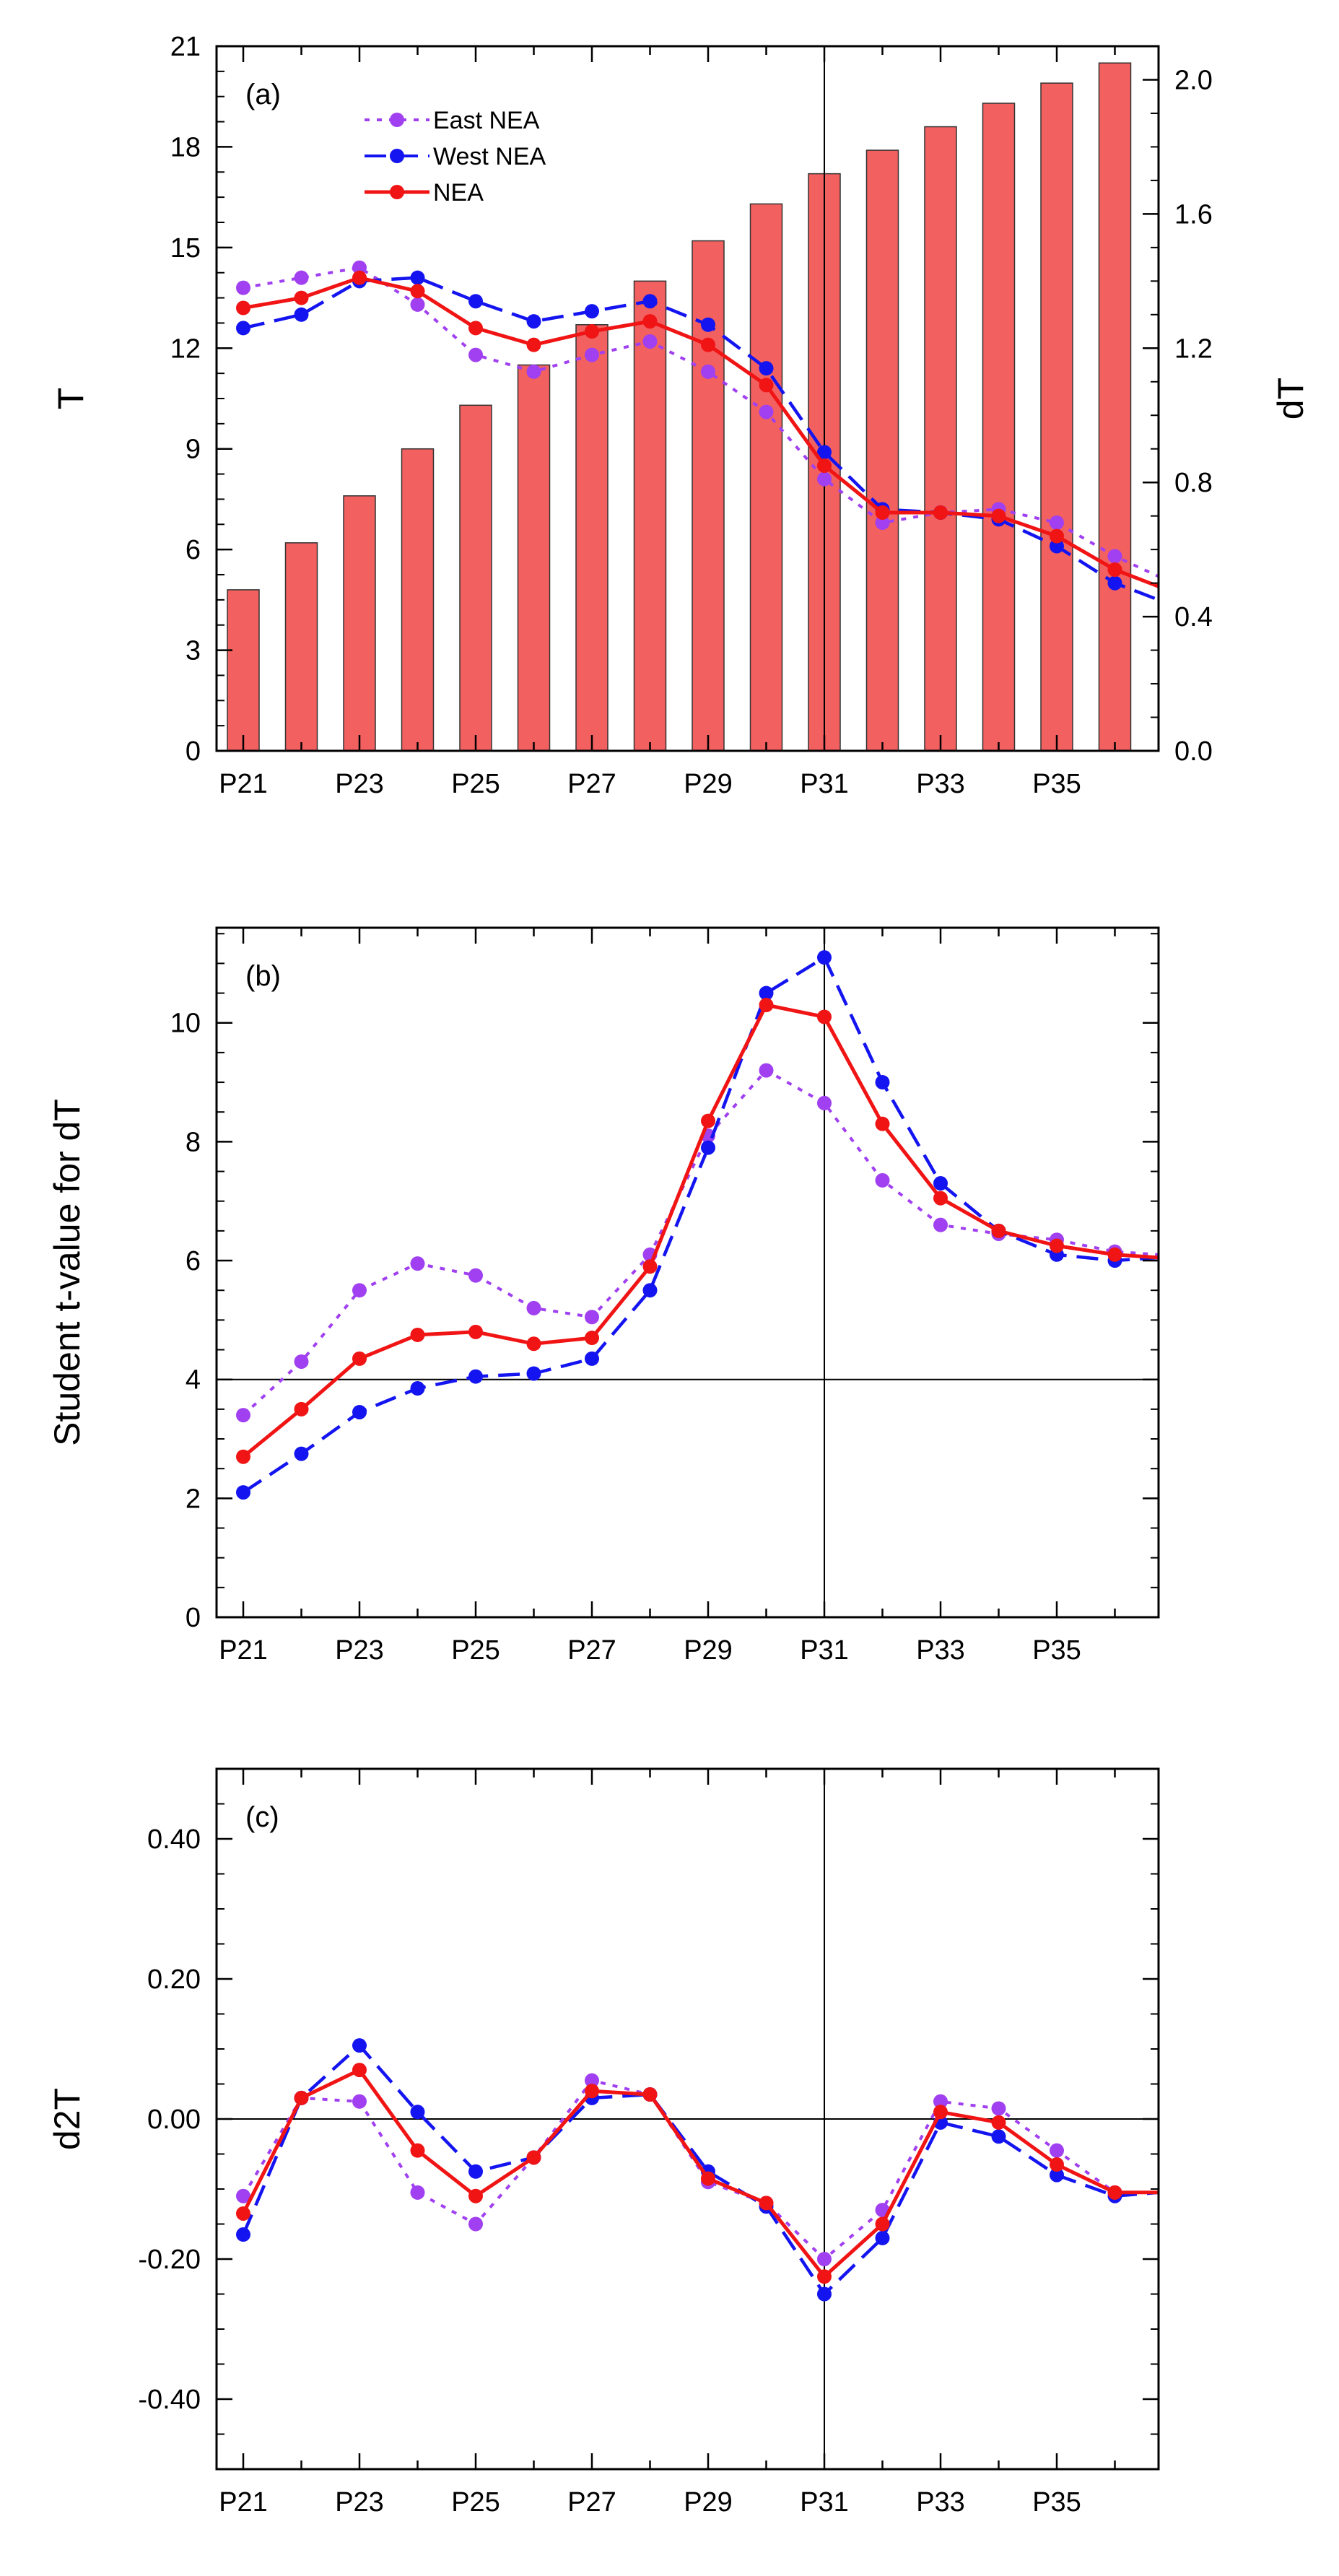  Describe the element at coordinates (592, 538) in the screenshot. I see `bar-P27` at that location.